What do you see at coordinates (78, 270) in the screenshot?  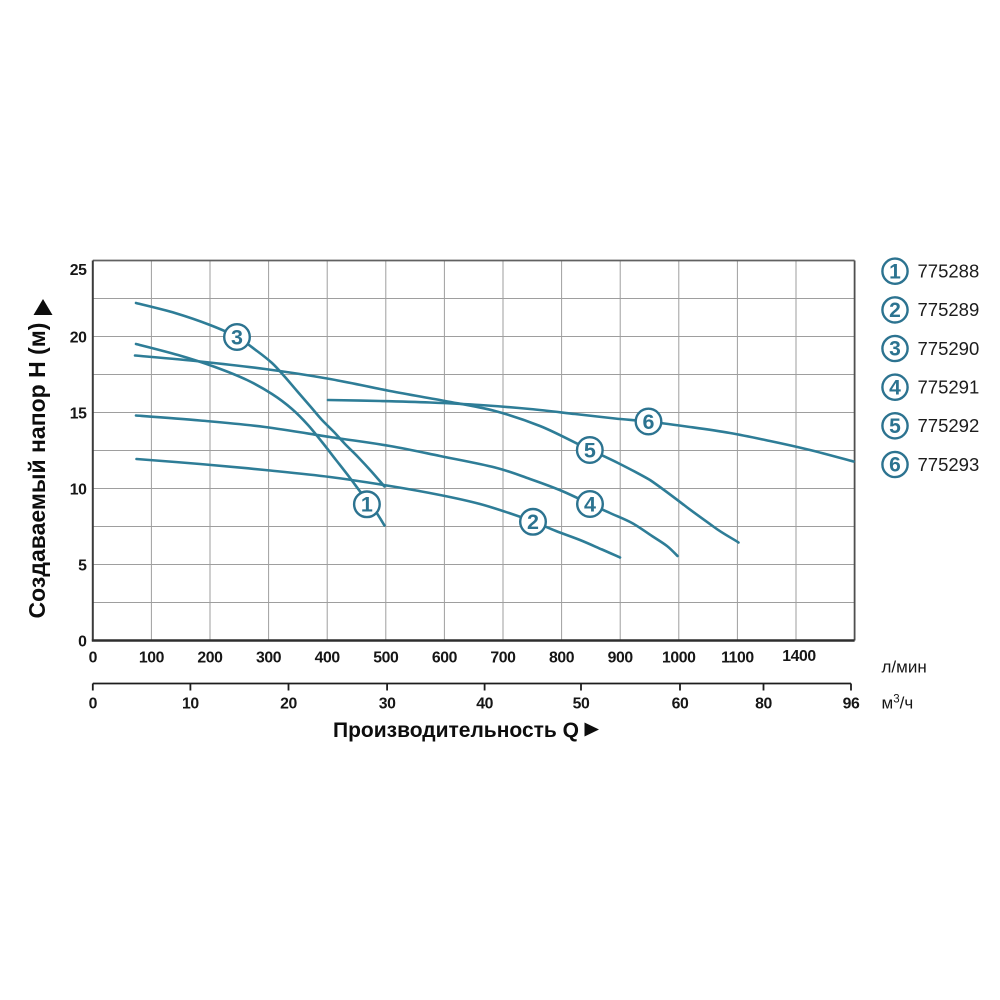 I see `svg-text: 25` at bounding box center [78, 270].